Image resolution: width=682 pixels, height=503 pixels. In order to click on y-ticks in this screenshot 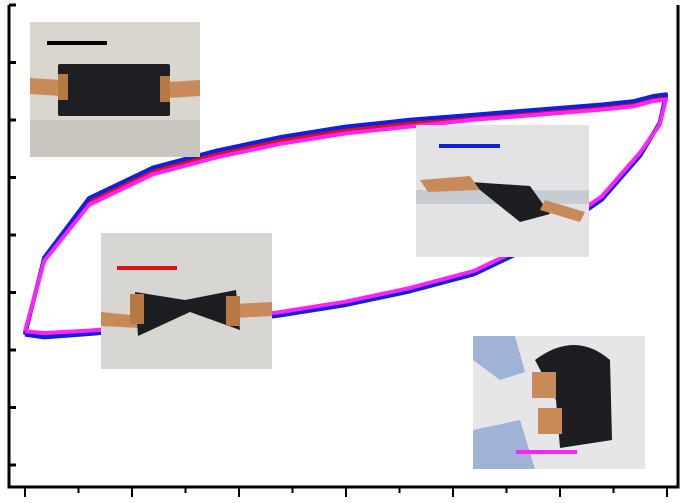, I will do `click(12, 235)`.